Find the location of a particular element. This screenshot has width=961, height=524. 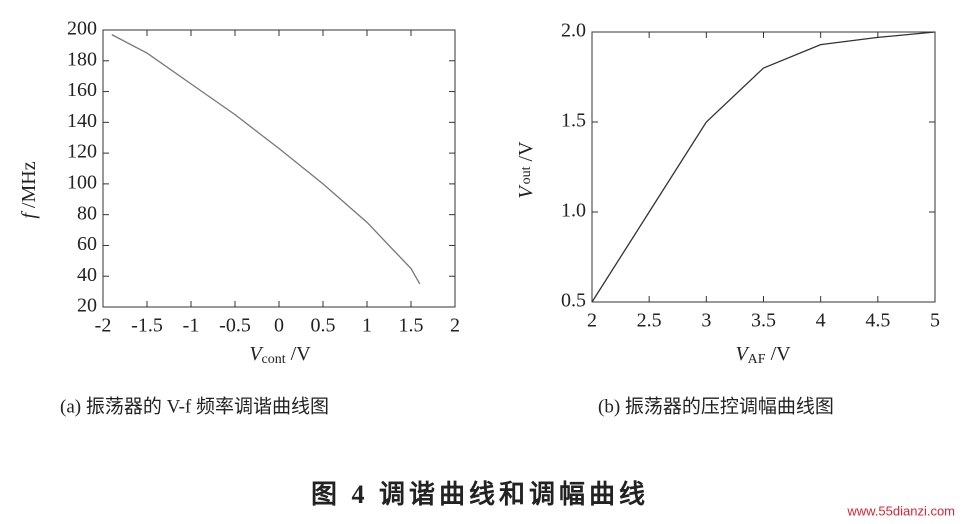

axis-label: Vout /V is located at coordinates (526, 170).